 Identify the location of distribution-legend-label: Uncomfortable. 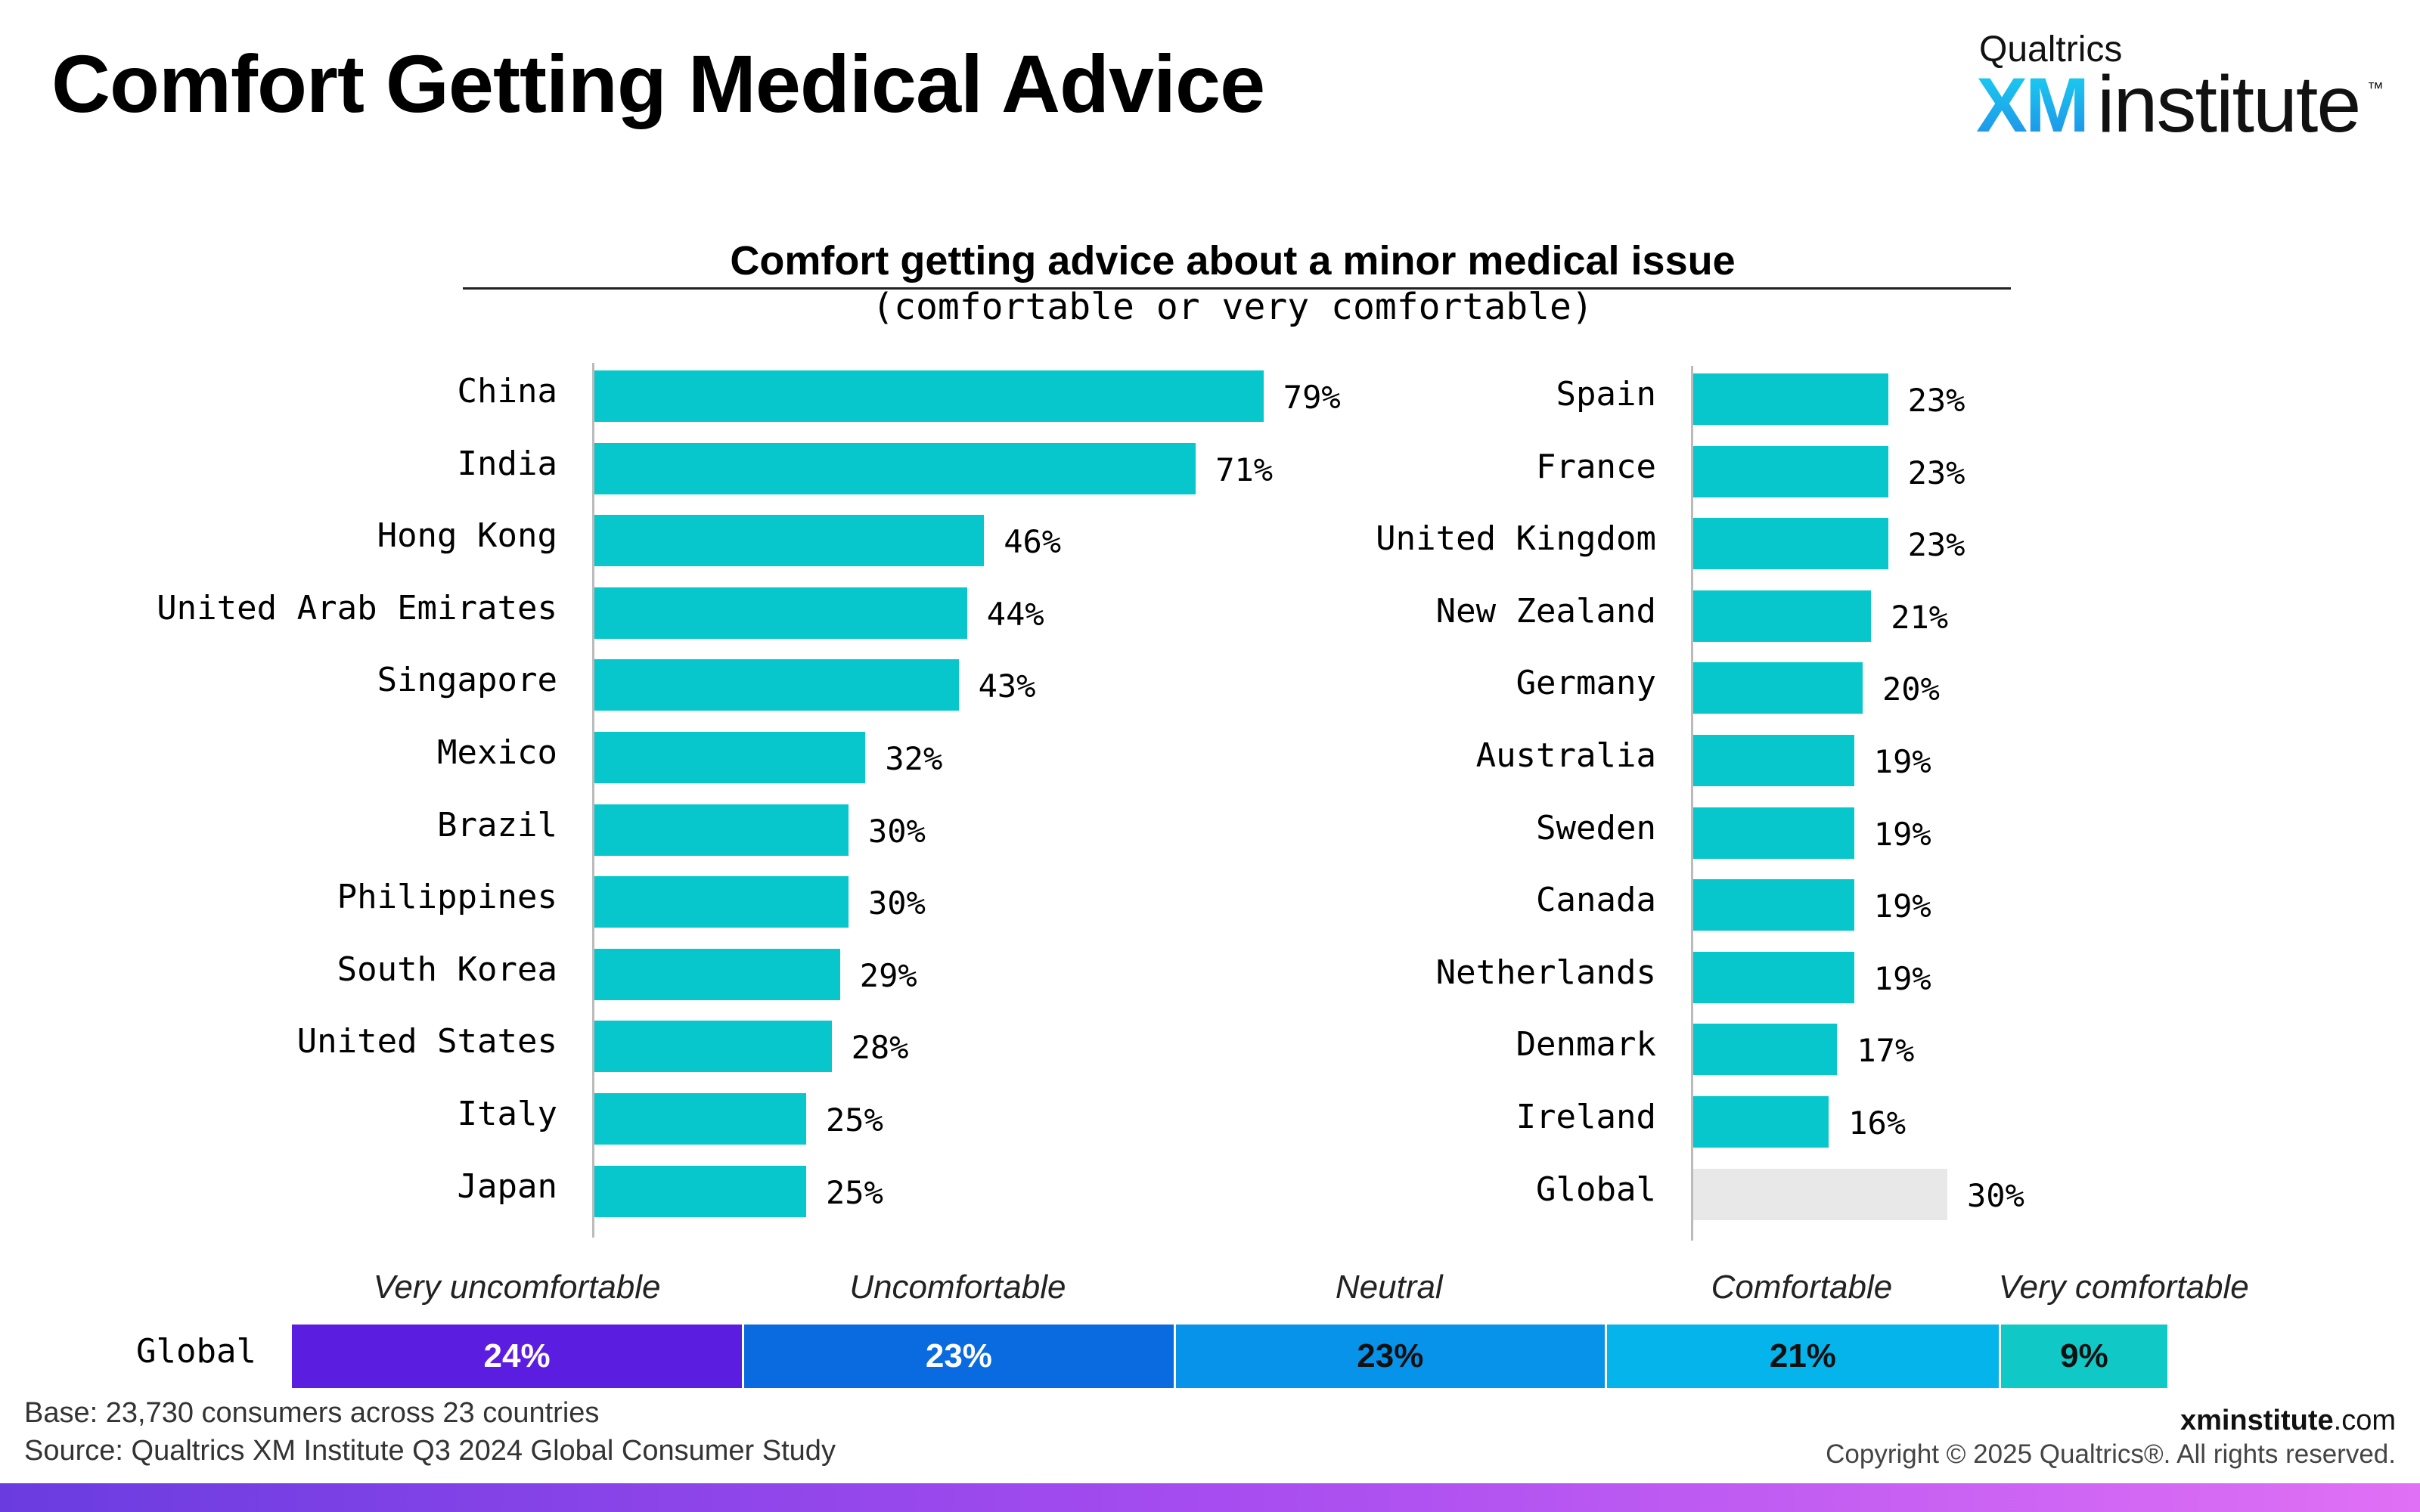
(957, 1287).